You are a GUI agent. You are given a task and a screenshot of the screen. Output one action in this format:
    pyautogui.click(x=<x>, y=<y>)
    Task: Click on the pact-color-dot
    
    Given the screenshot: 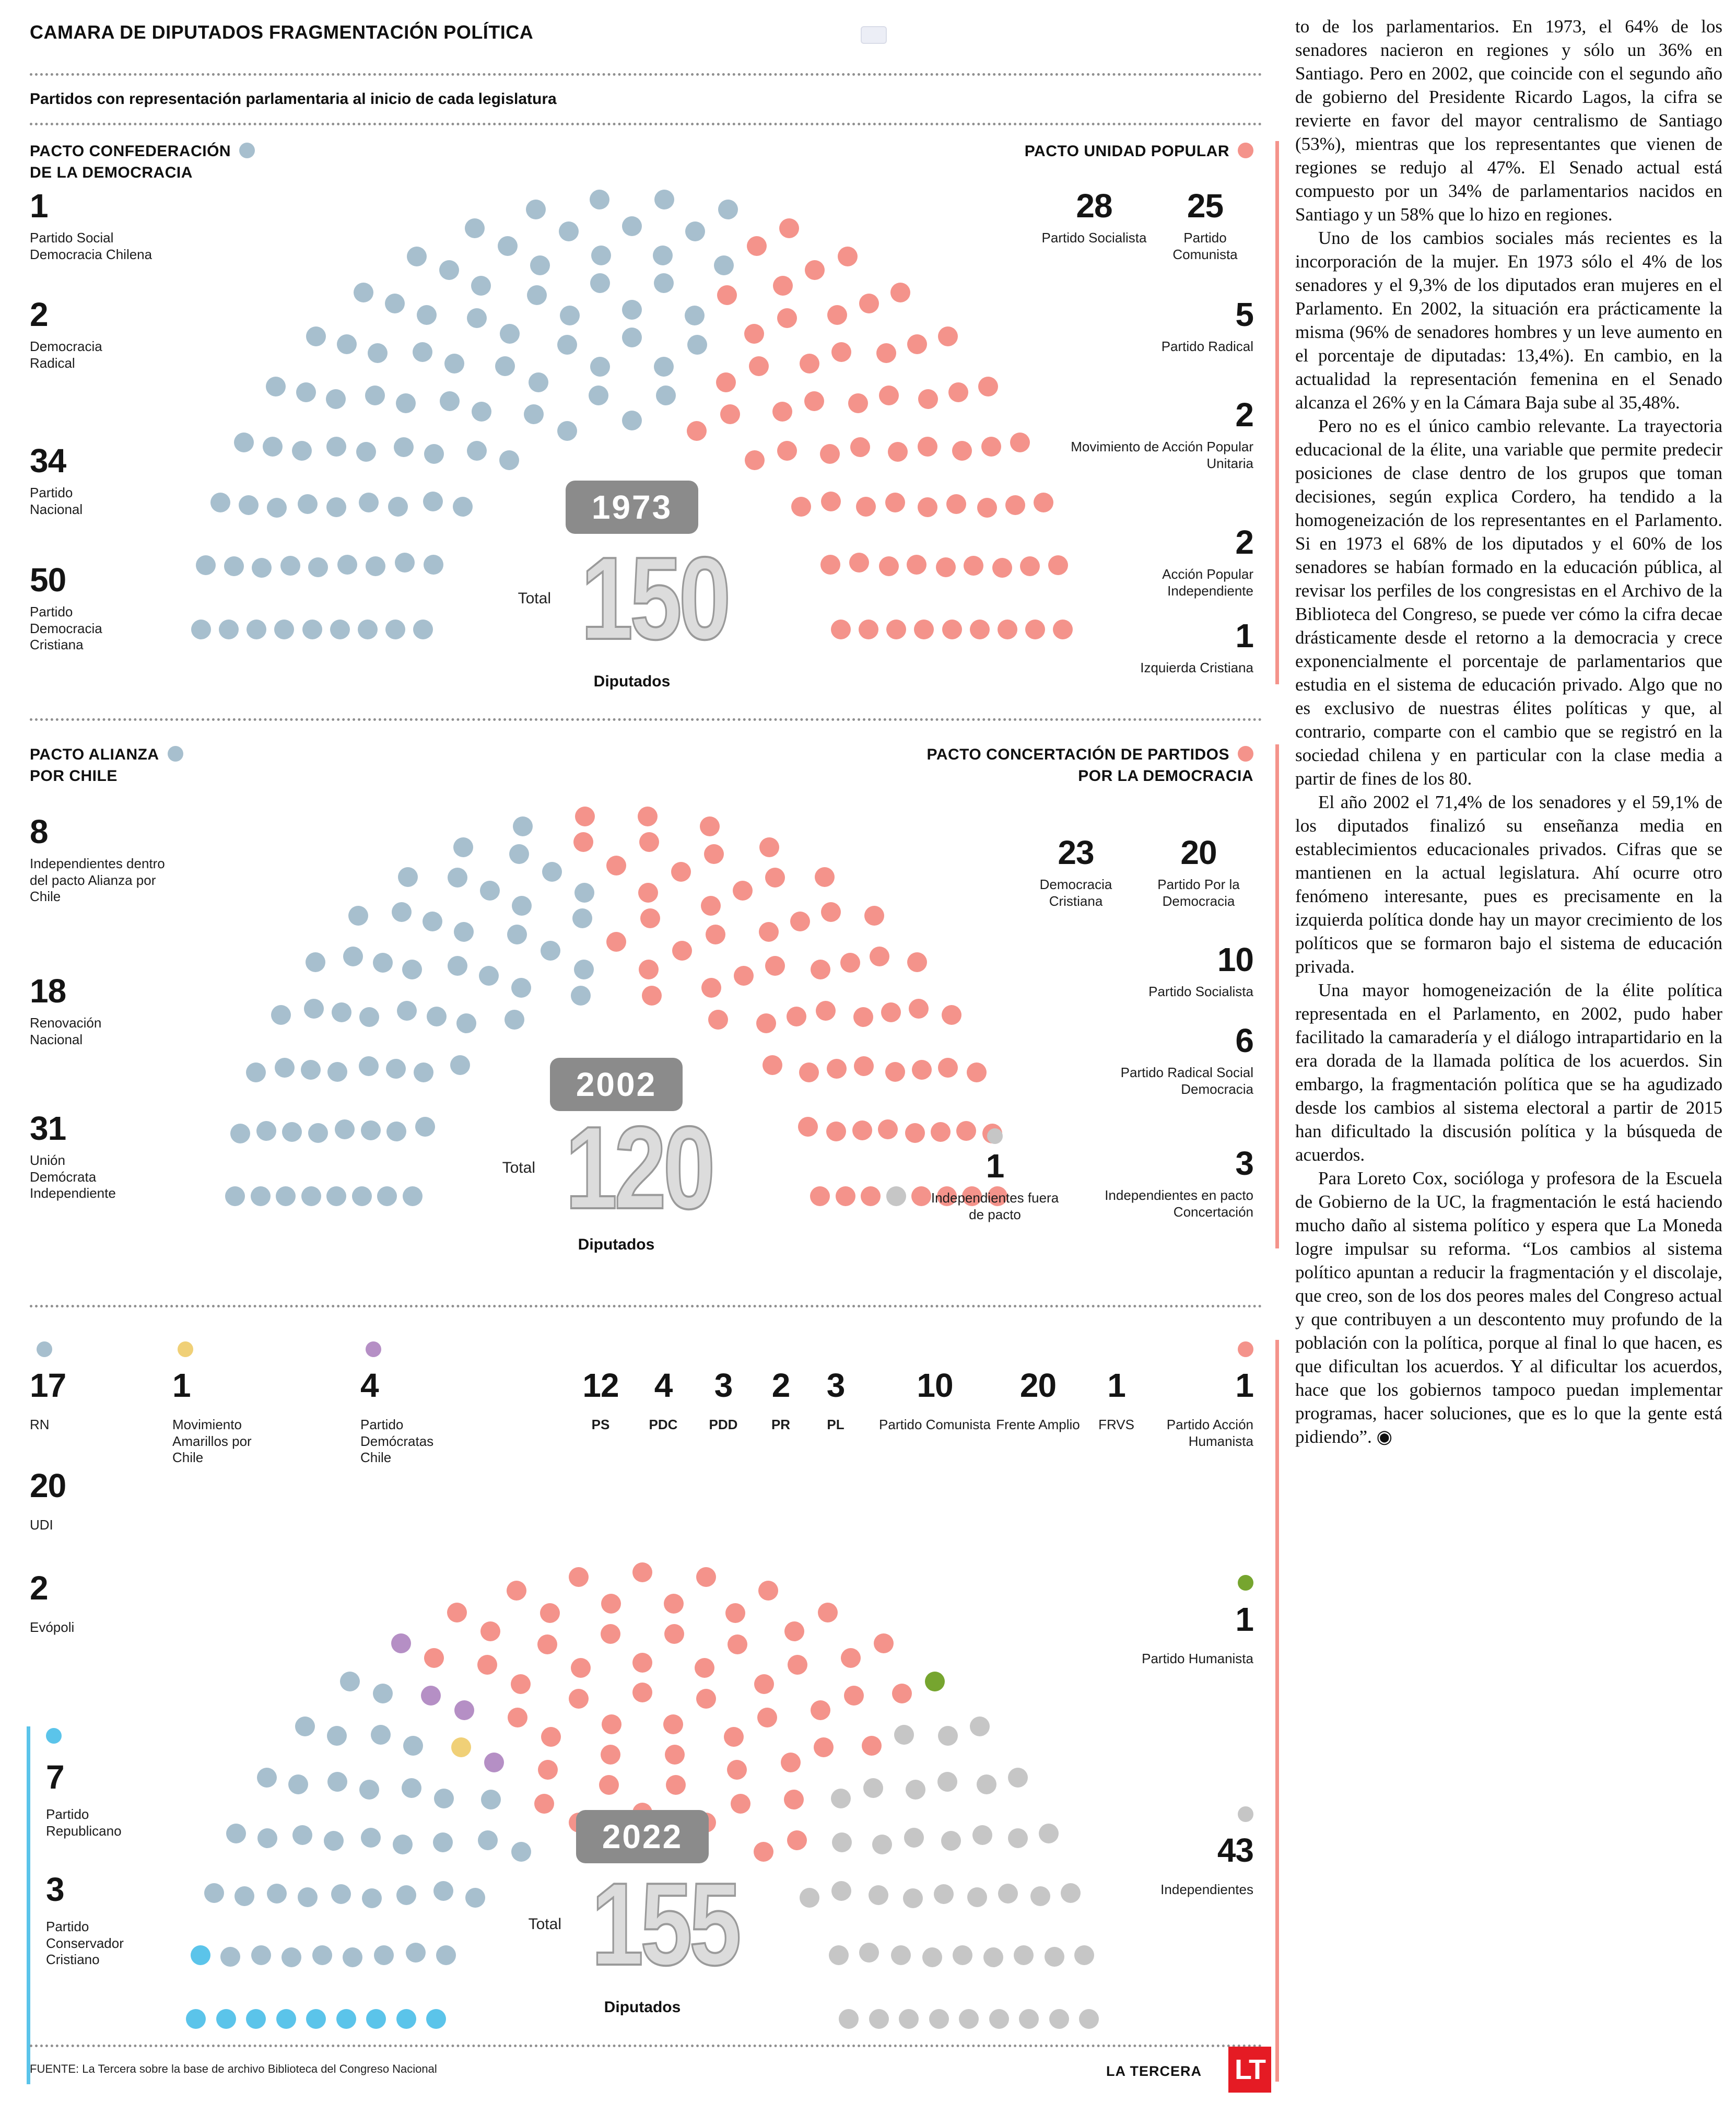 What is the action you would take?
    pyautogui.click(x=1245, y=150)
    